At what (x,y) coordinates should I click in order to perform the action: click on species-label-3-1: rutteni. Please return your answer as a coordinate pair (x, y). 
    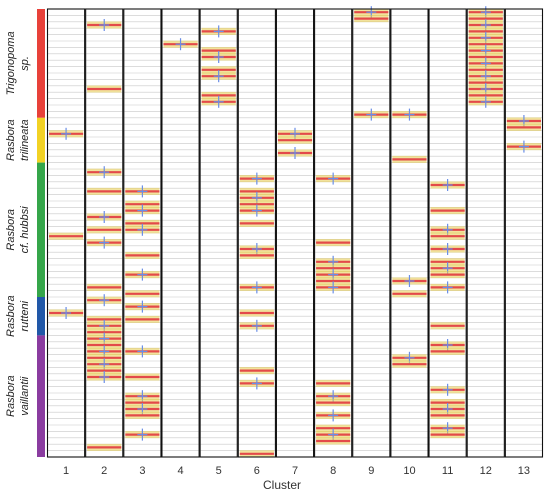
    Looking at the image, I should click on (25, 315).